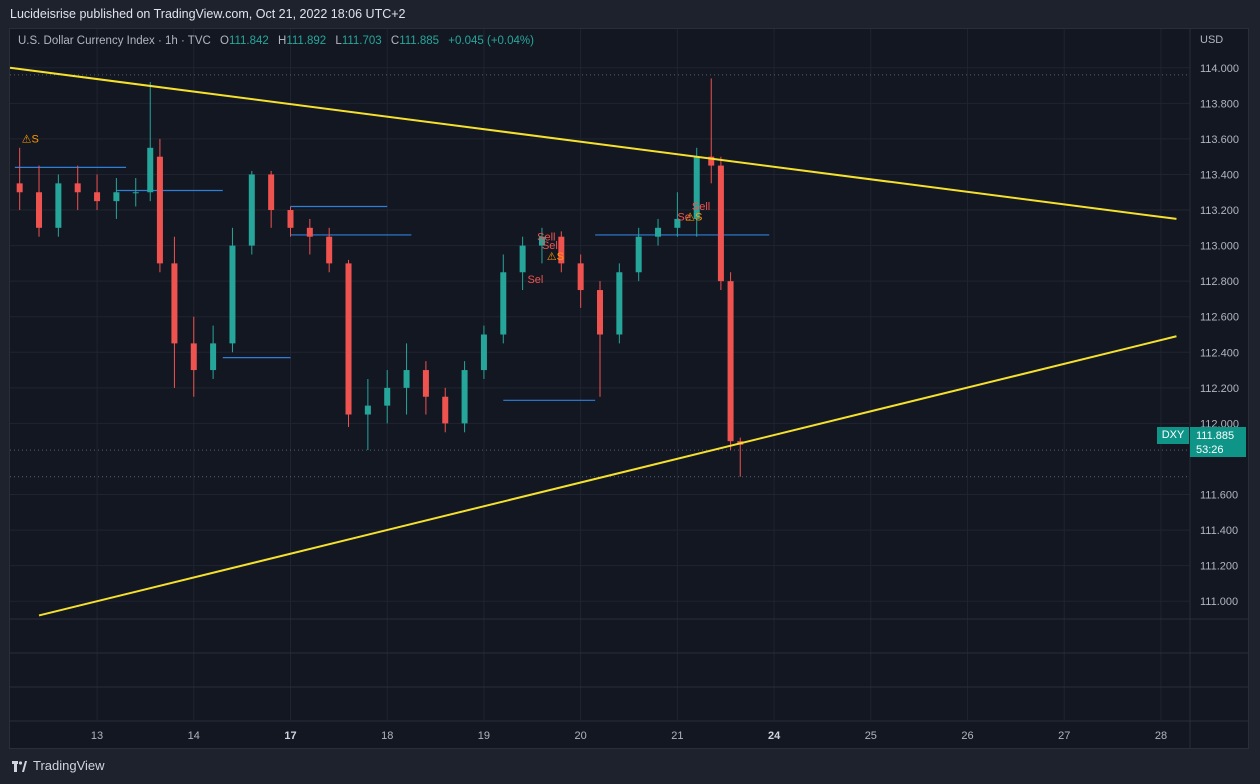  I want to click on y-tick-label: 114.000, so click(1219, 69).